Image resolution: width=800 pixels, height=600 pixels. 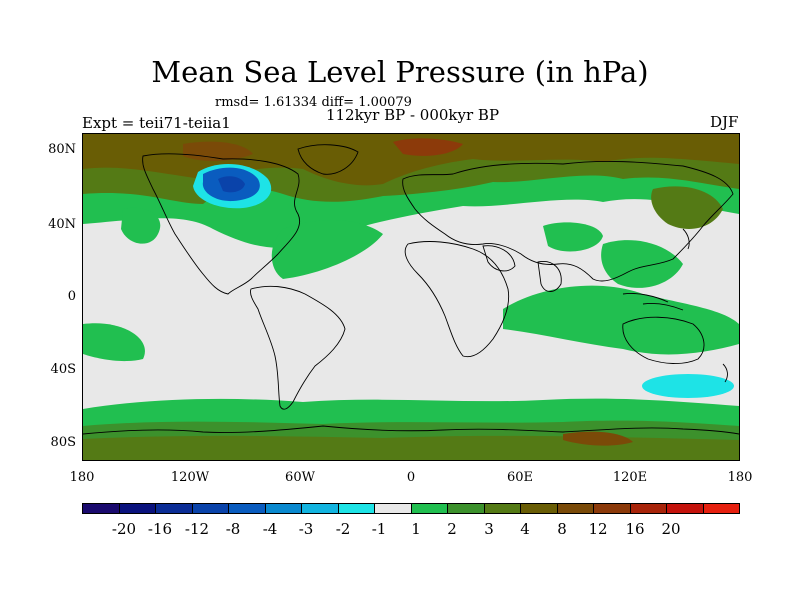 What do you see at coordinates (306, 529) in the screenshot?
I see `colorbar-label: -3` at bounding box center [306, 529].